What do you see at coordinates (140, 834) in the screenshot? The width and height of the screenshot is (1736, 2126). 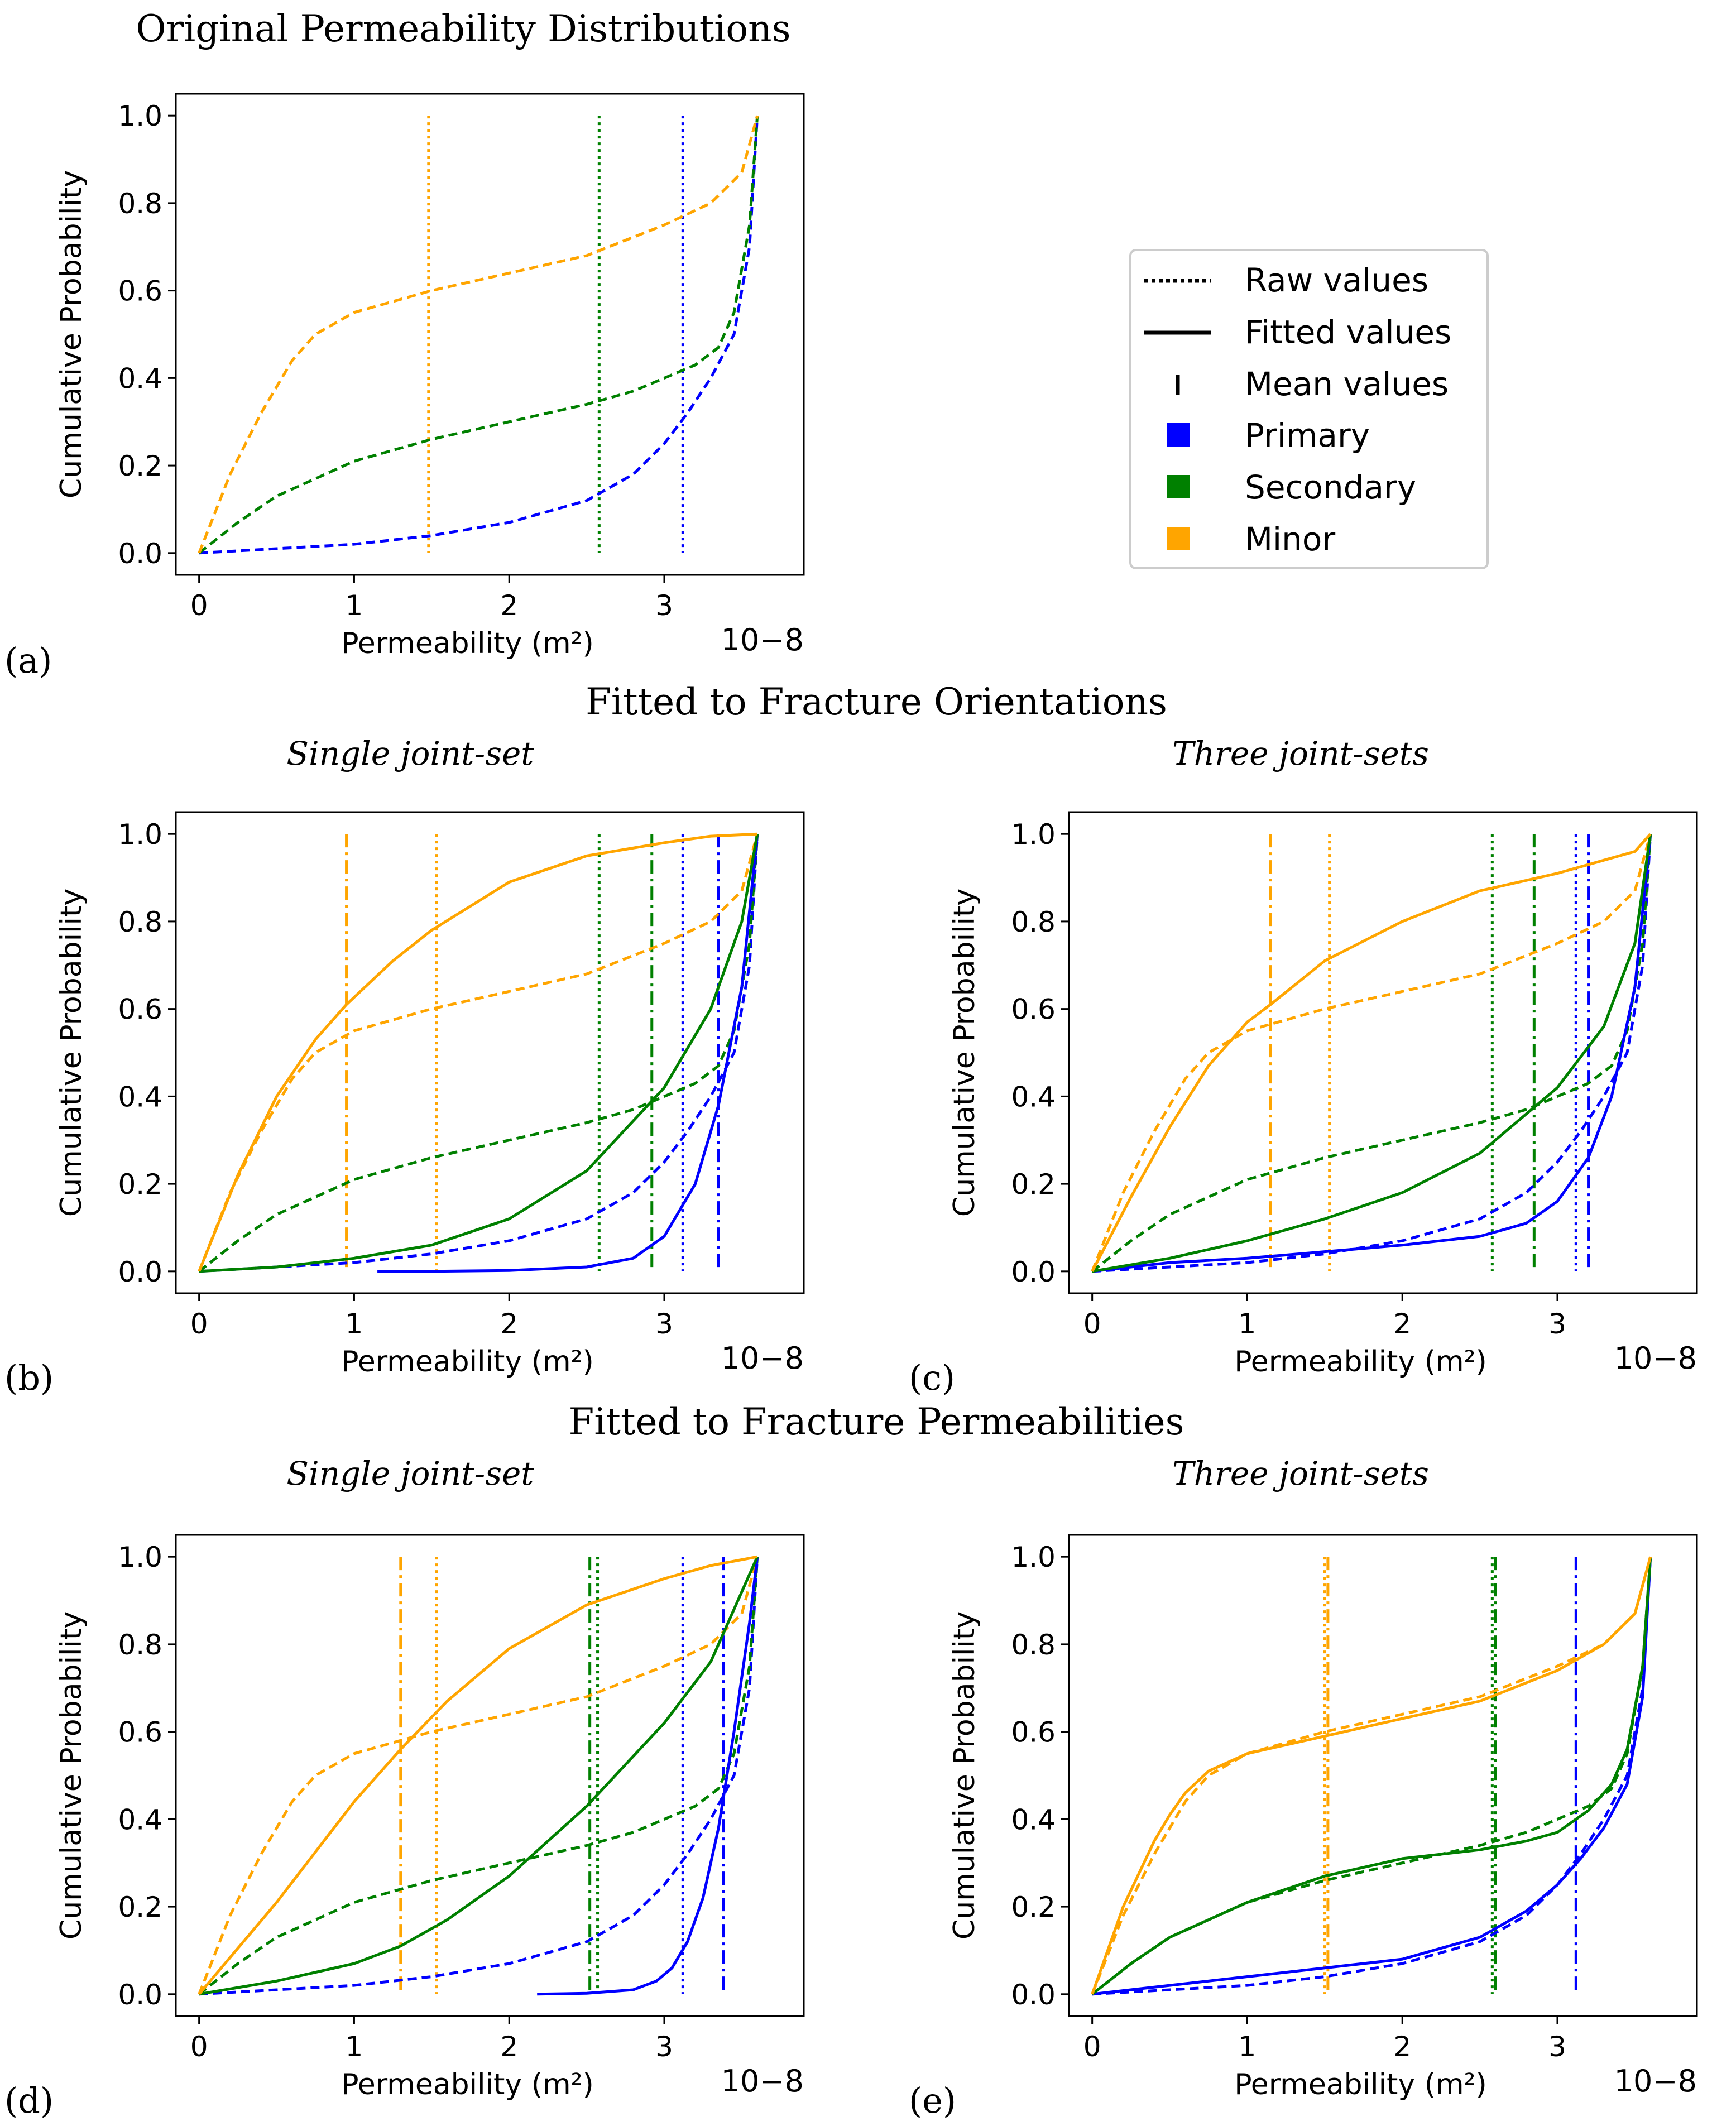 I see `chart-2-y-tick-label-5: 1.0` at bounding box center [140, 834].